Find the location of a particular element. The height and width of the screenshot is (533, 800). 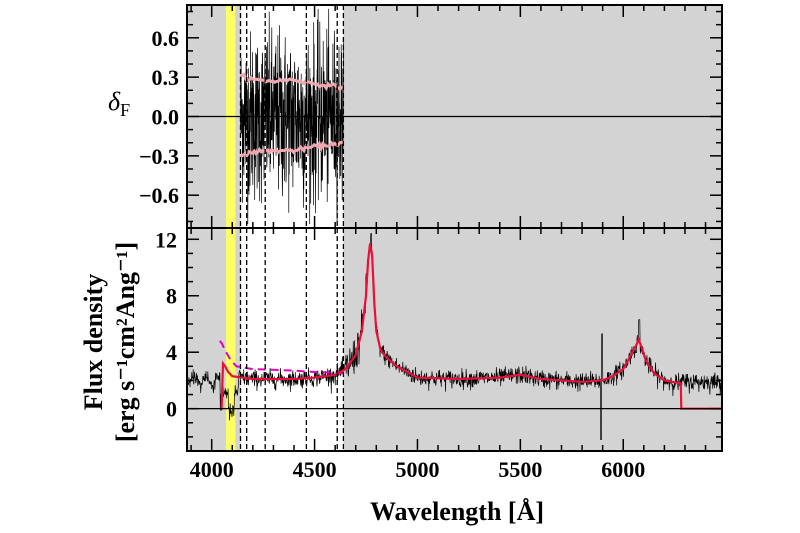

spectrum-ytick-label: 0 is located at coordinates (171, 409).